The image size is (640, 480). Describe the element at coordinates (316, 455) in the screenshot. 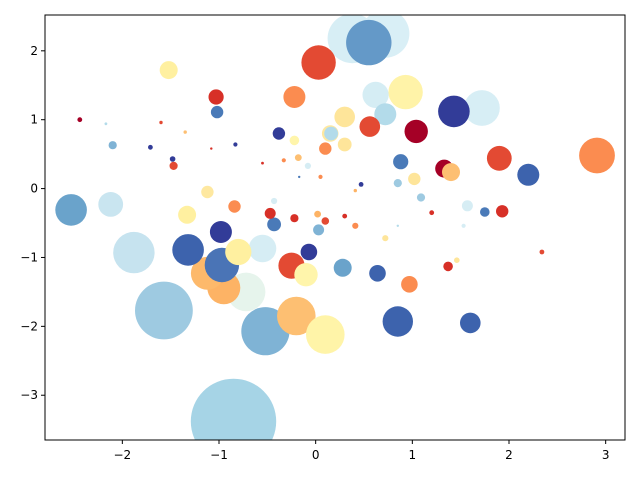

I see `x-tick-label: 0` at that location.